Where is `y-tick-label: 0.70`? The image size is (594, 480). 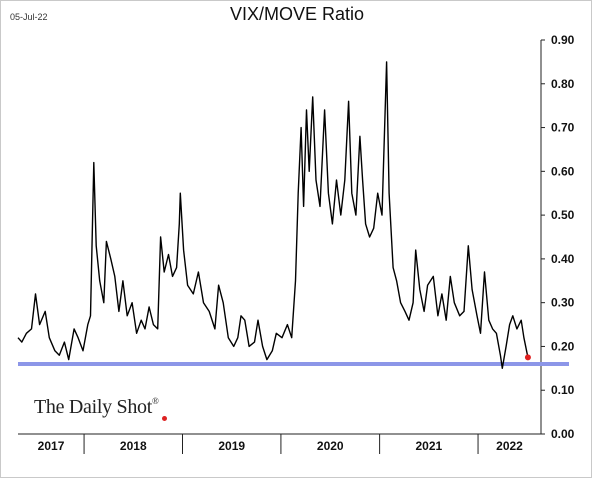 y-tick-label: 0.70 is located at coordinates (563, 128).